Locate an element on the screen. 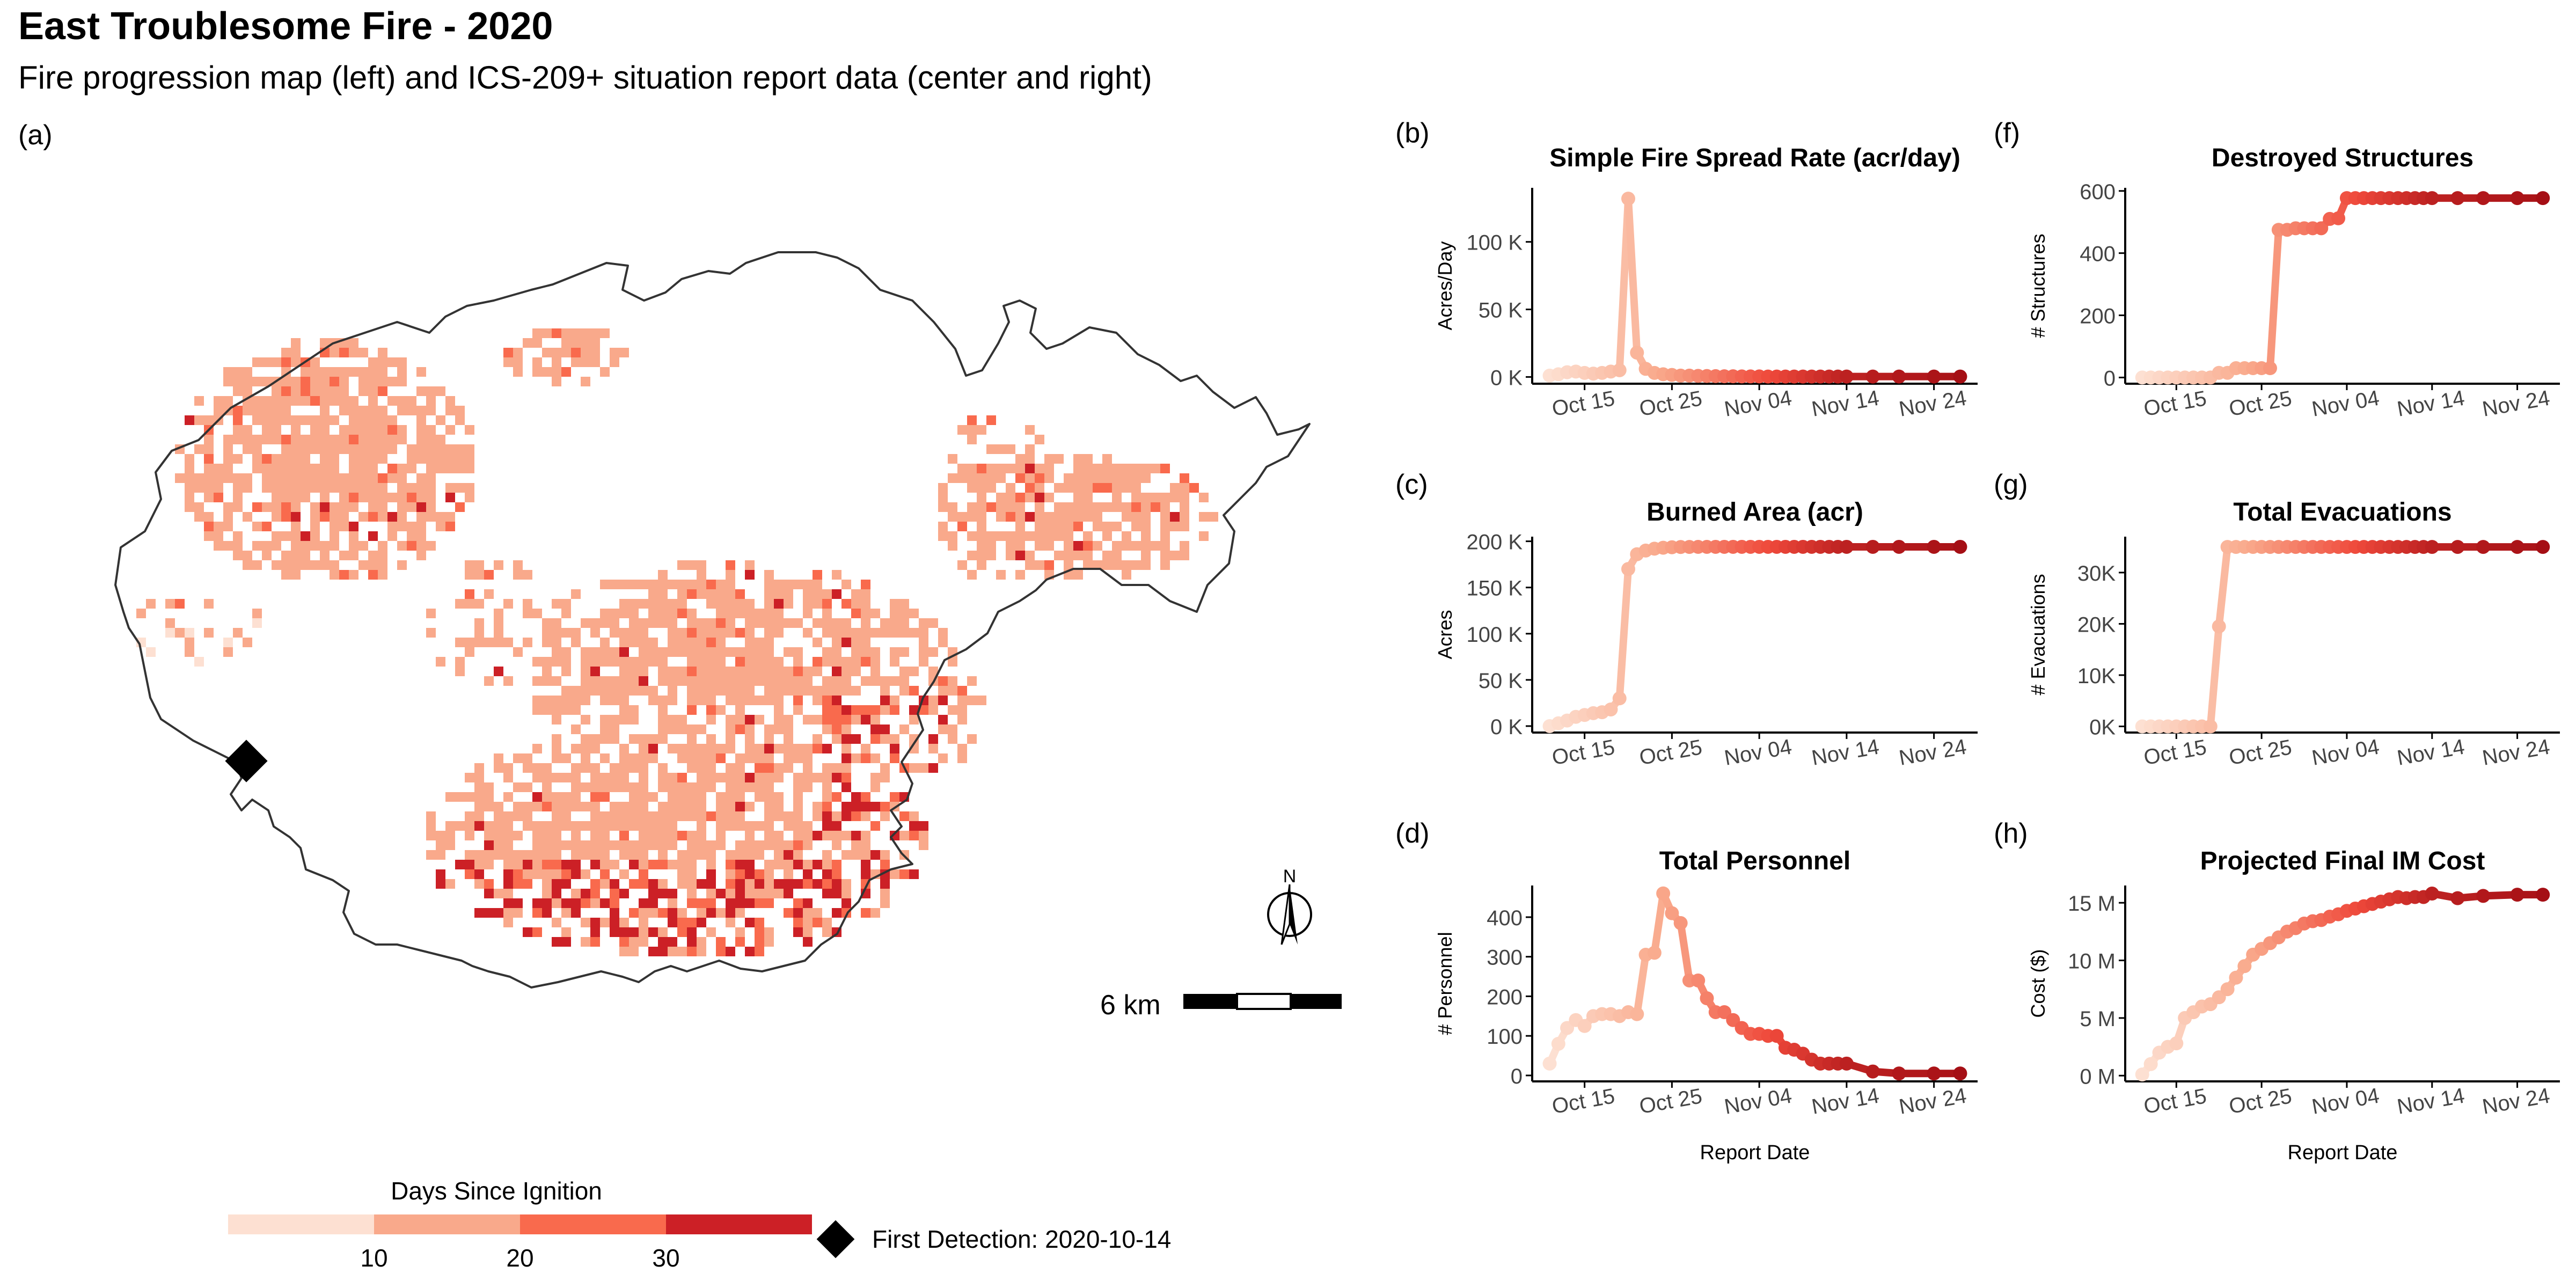  y-tick-label: 10 M is located at coordinates (2092, 962).